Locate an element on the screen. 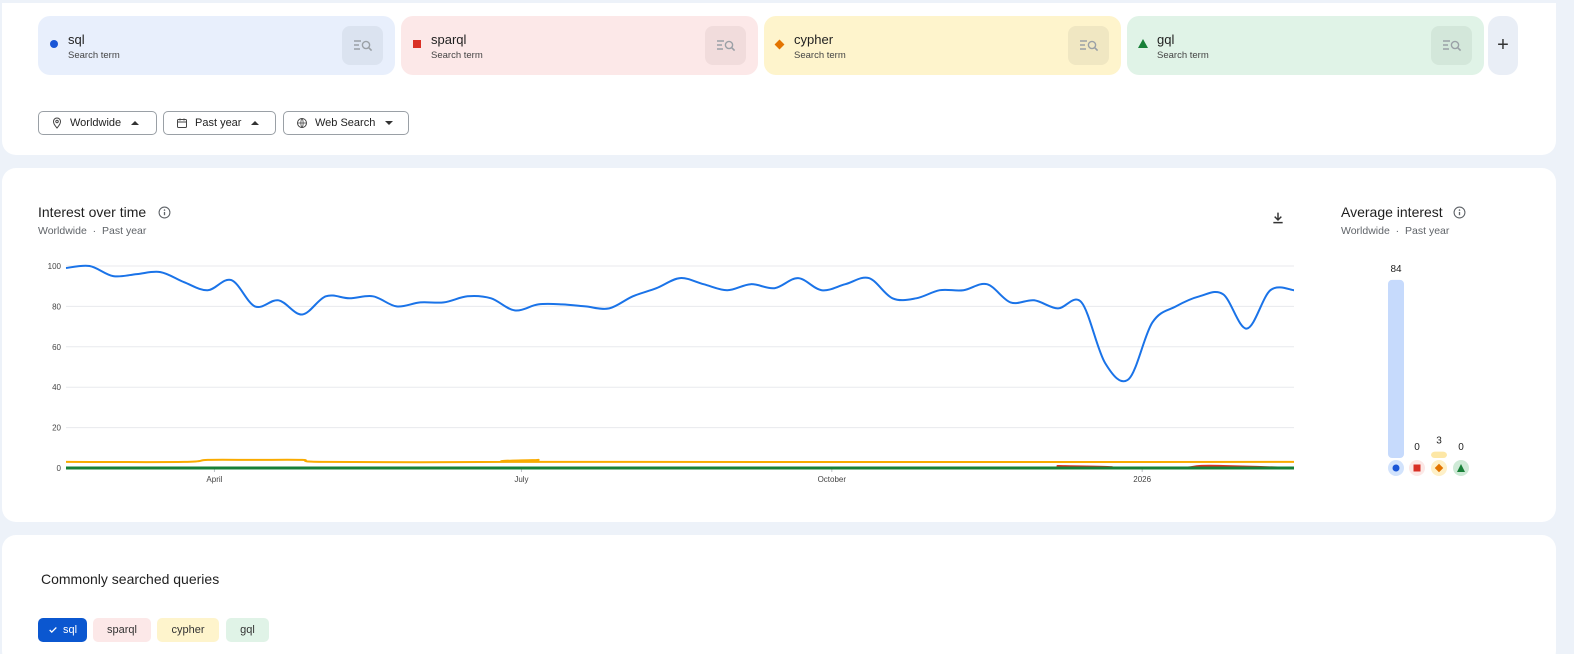 The height and width of the screenshot is (654, 1574). query-chip-cypher: cypher is located at coordinates (188, 630).